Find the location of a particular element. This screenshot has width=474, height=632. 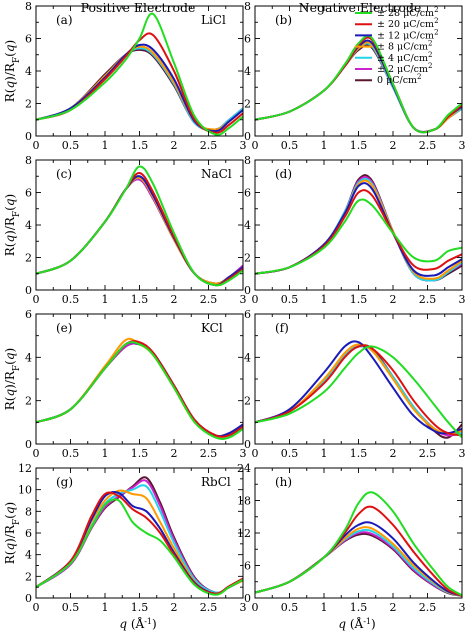

y-axis-title: R(q)/RF(q) is located at coordinates (12, 71).